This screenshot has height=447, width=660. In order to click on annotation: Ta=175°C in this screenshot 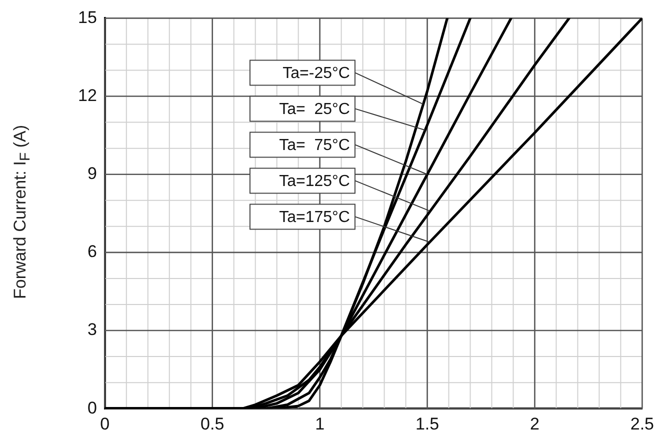, I will do `click(314, 217)`.